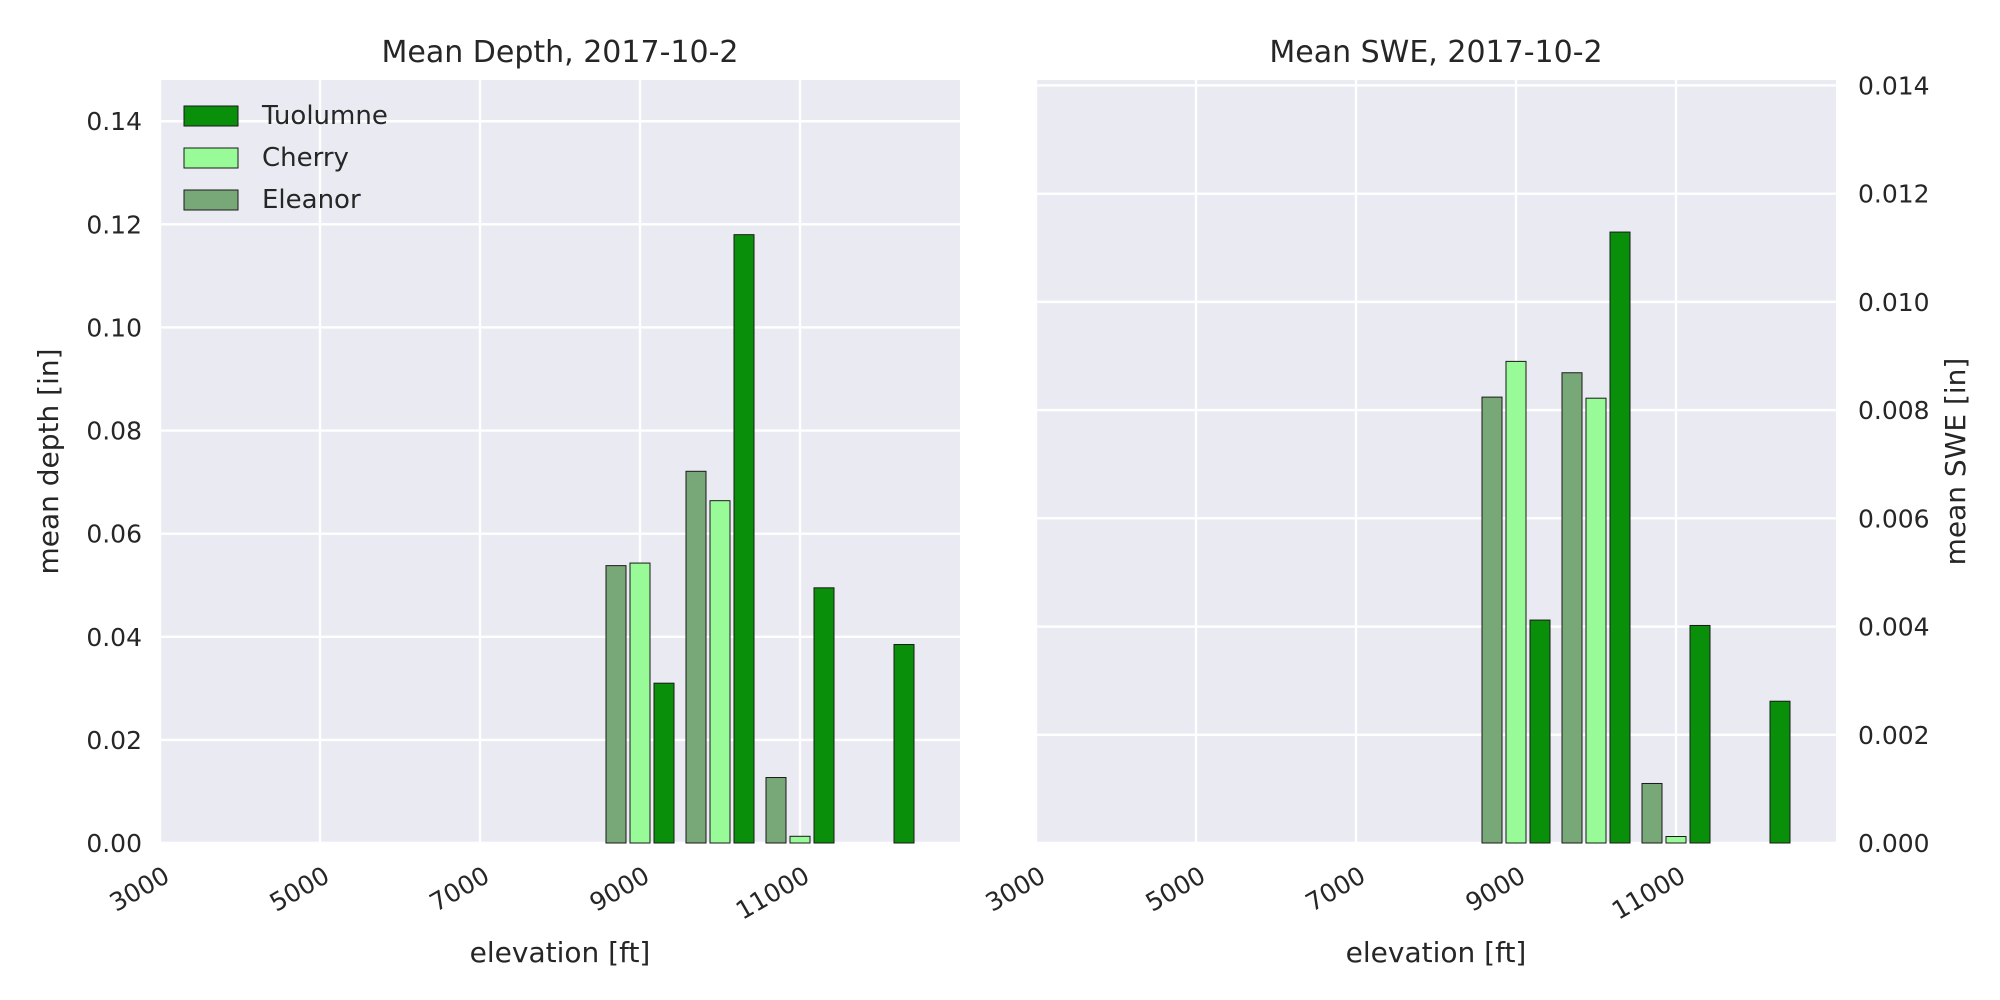  What do you see at coordinates (1894, 843) in the screenshot?
I see `y-tick-label: 0.000` at bounding box center [1894, 843].